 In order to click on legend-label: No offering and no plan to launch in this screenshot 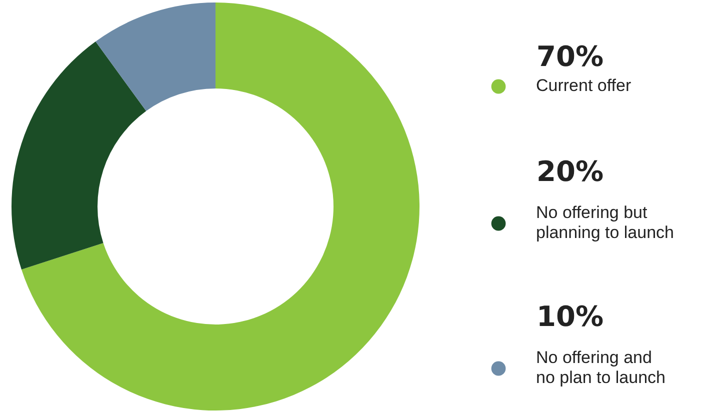, I will do `click(601, 368)`.